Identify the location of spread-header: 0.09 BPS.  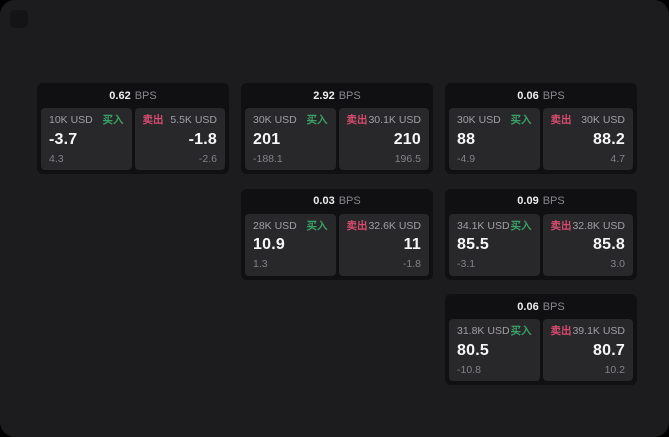
(541, 201).